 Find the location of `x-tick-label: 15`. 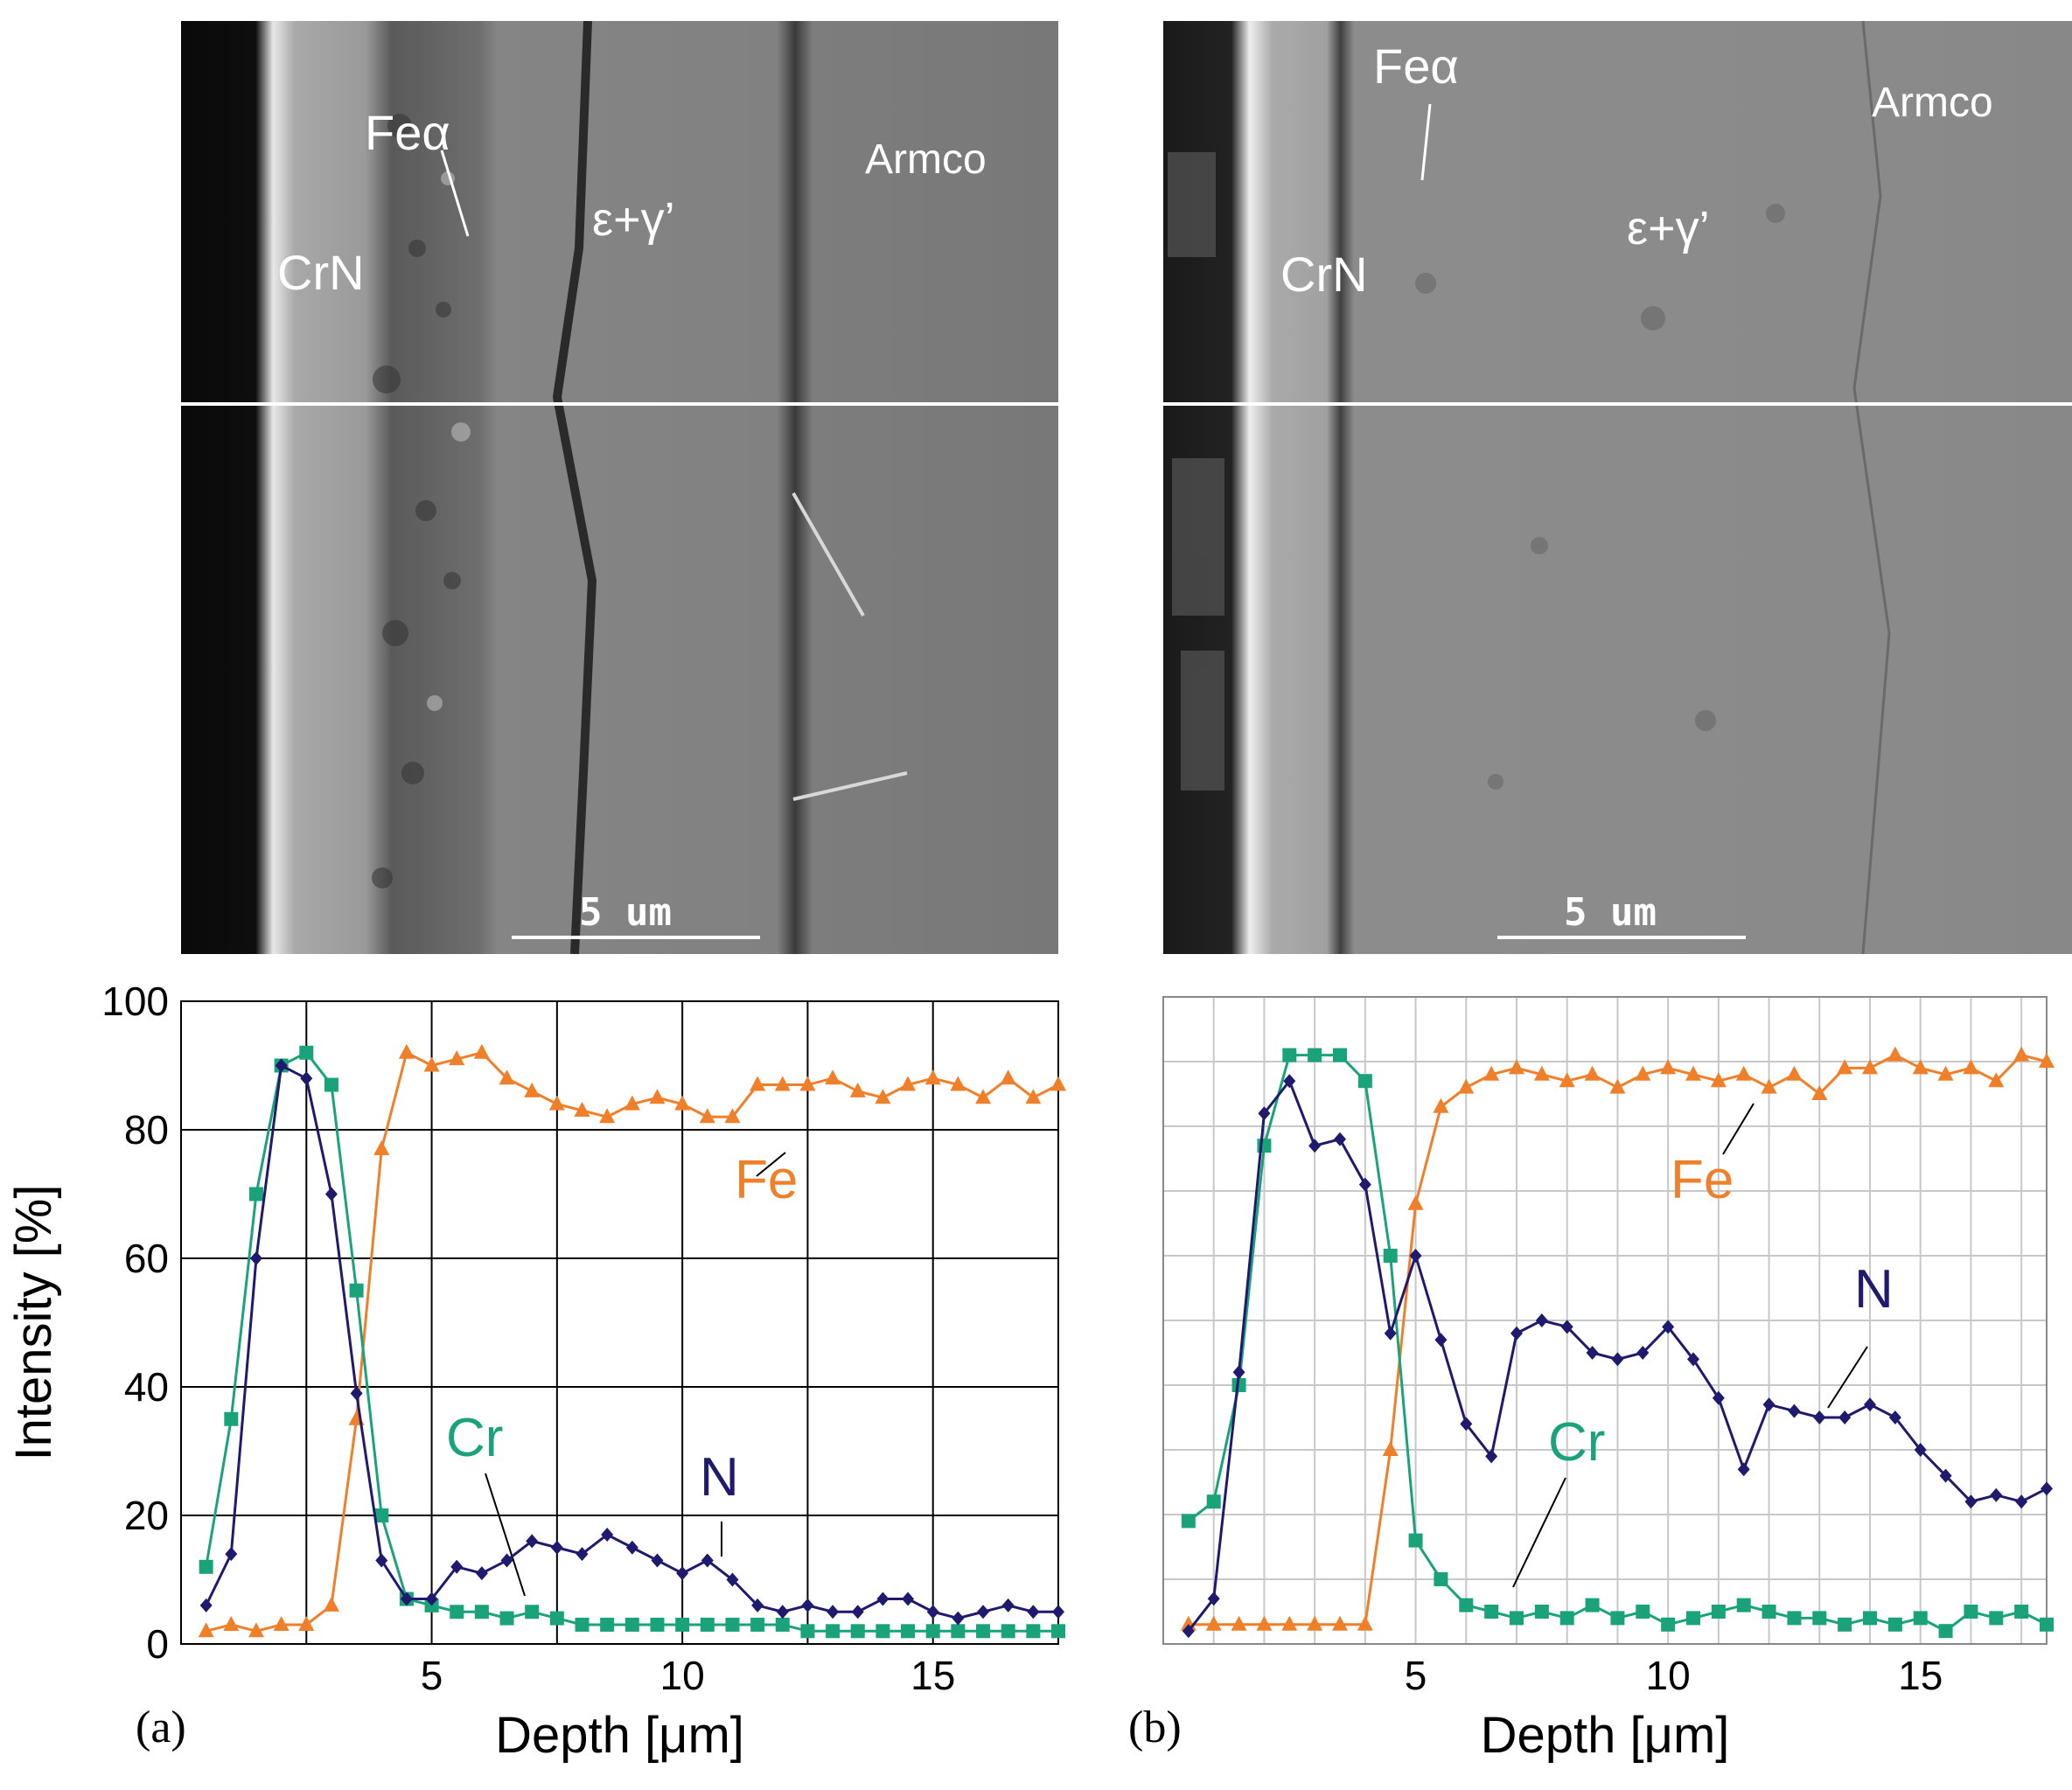

x-tick-label: 15 is located at coordinates (1920, 1676).